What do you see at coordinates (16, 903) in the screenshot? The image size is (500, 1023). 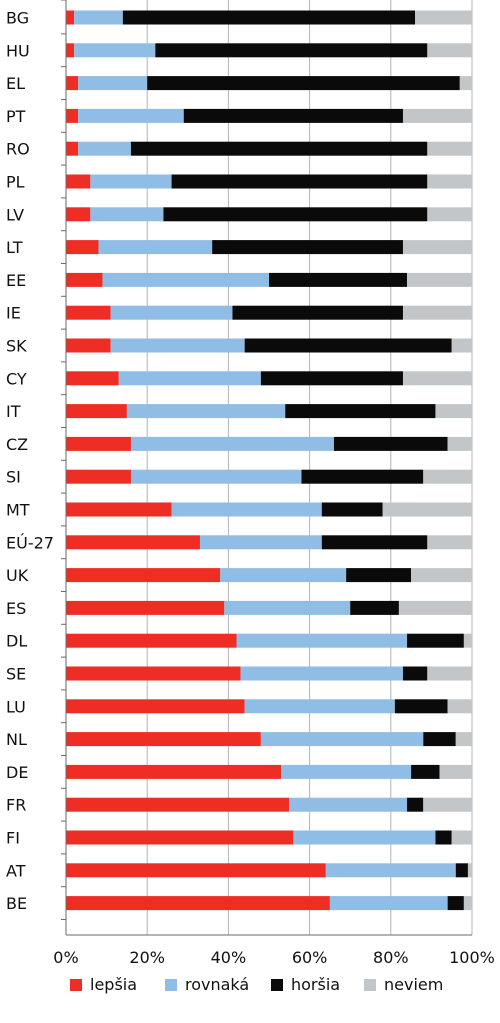 I see `category-label: BE` at bounding box center [16, 903].